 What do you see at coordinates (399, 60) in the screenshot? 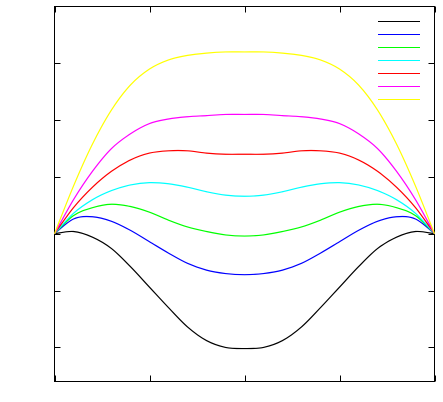
I see `legend` at bounding box center [399, 60].